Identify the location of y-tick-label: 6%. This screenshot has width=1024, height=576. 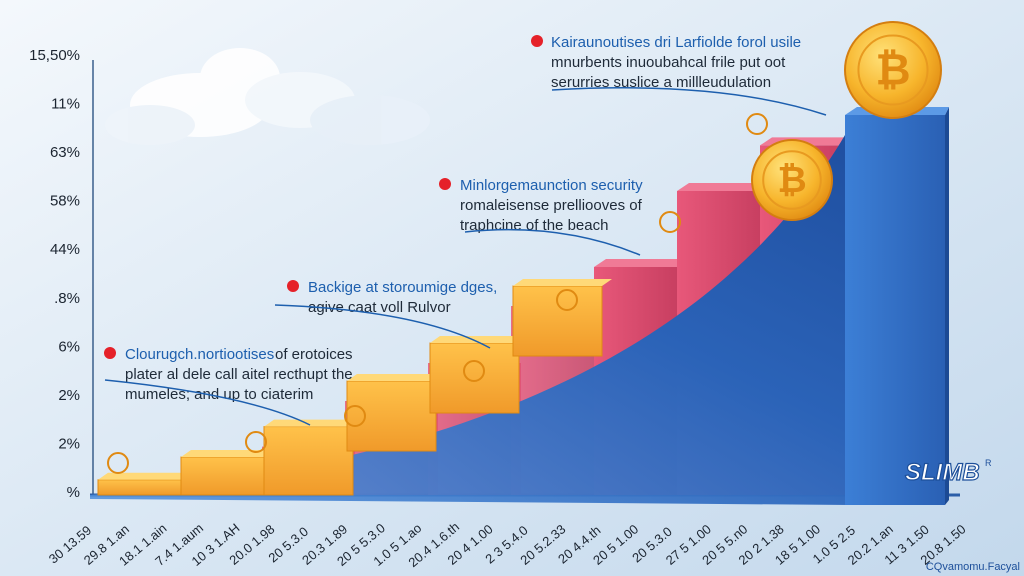
(69, 346).